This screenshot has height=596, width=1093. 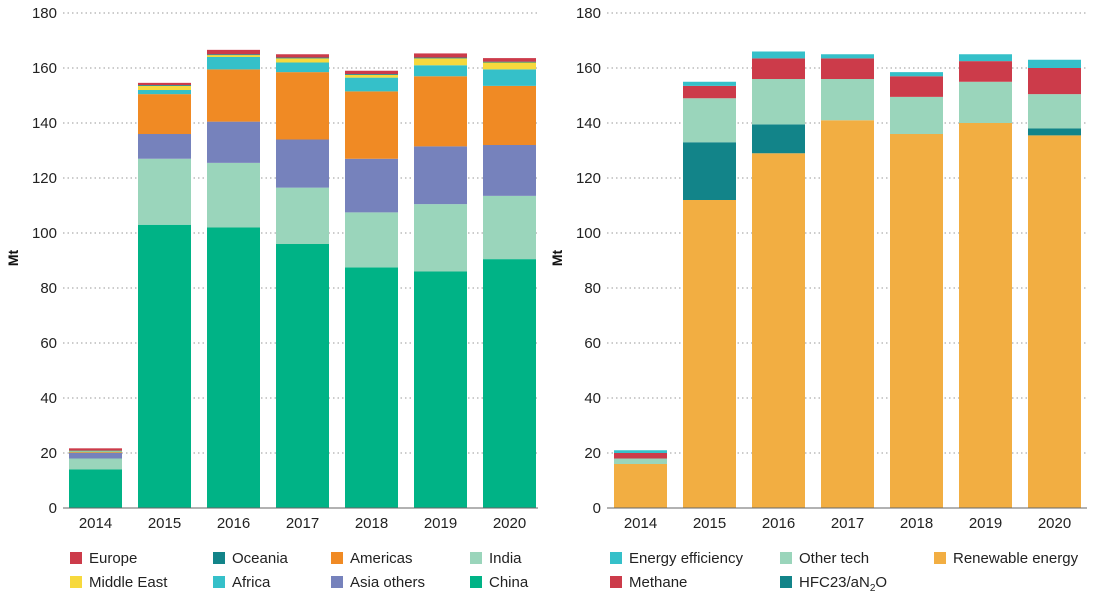 What do you see at coordinates (509, 384) in the screenshot?
I see `left-bar-2020-china` at bounding box center [509, 384].